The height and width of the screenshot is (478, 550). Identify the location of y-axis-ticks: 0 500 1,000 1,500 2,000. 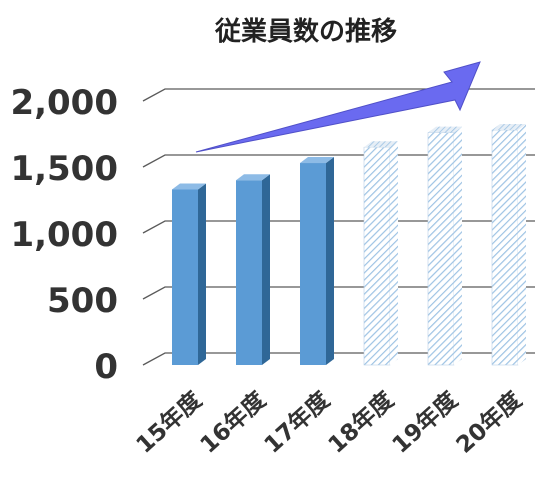
(64, 235).